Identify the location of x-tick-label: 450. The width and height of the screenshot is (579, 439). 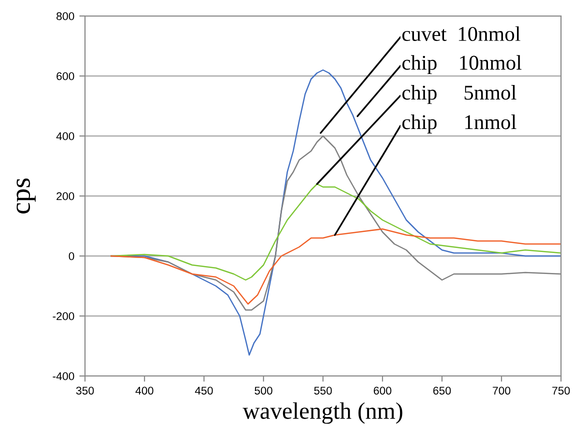
(203, 390).